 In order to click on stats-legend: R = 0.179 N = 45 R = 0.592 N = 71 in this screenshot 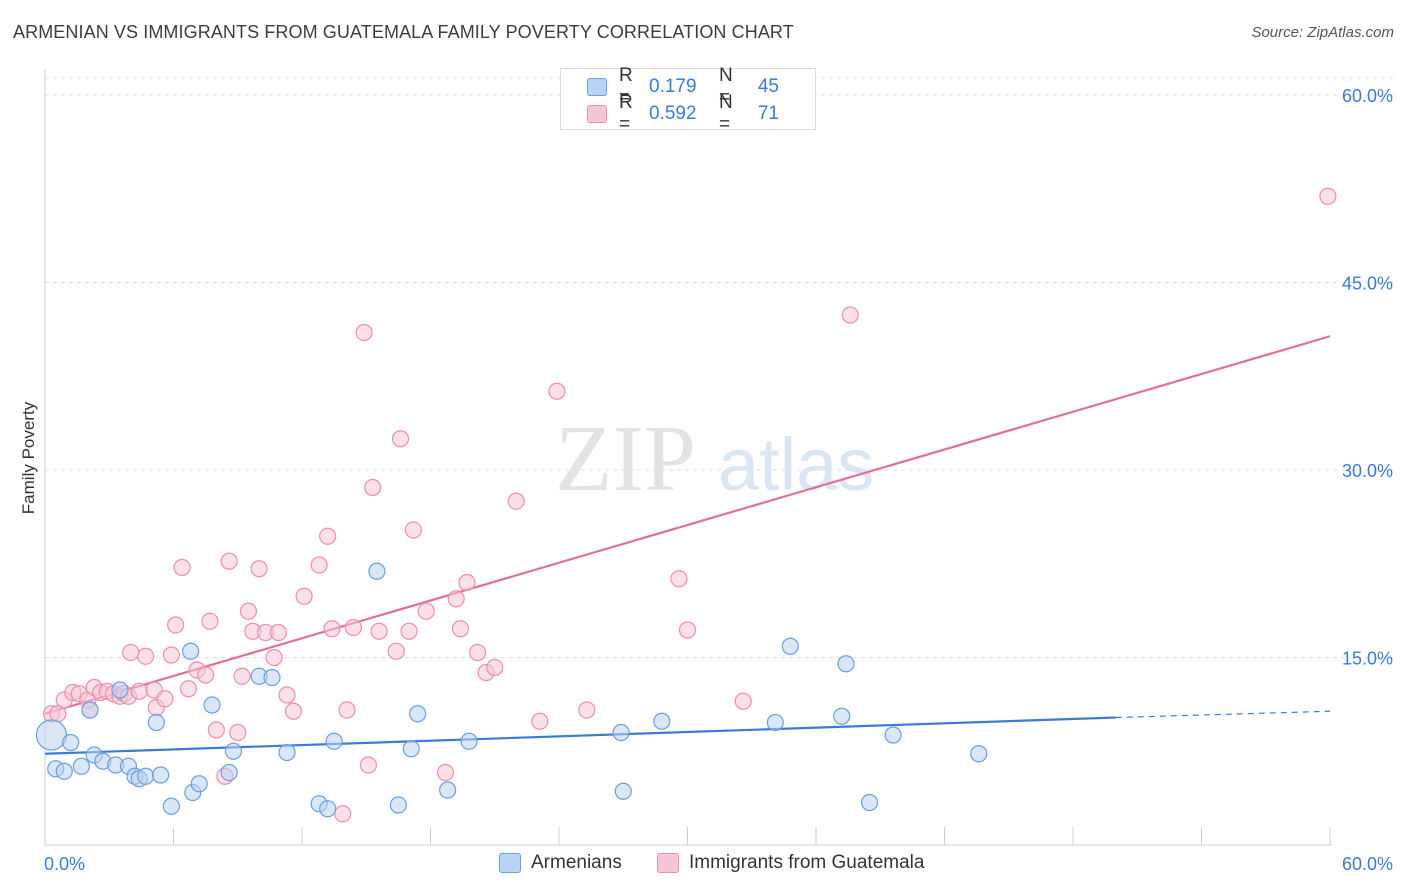, I will do `click(688, 100)`.